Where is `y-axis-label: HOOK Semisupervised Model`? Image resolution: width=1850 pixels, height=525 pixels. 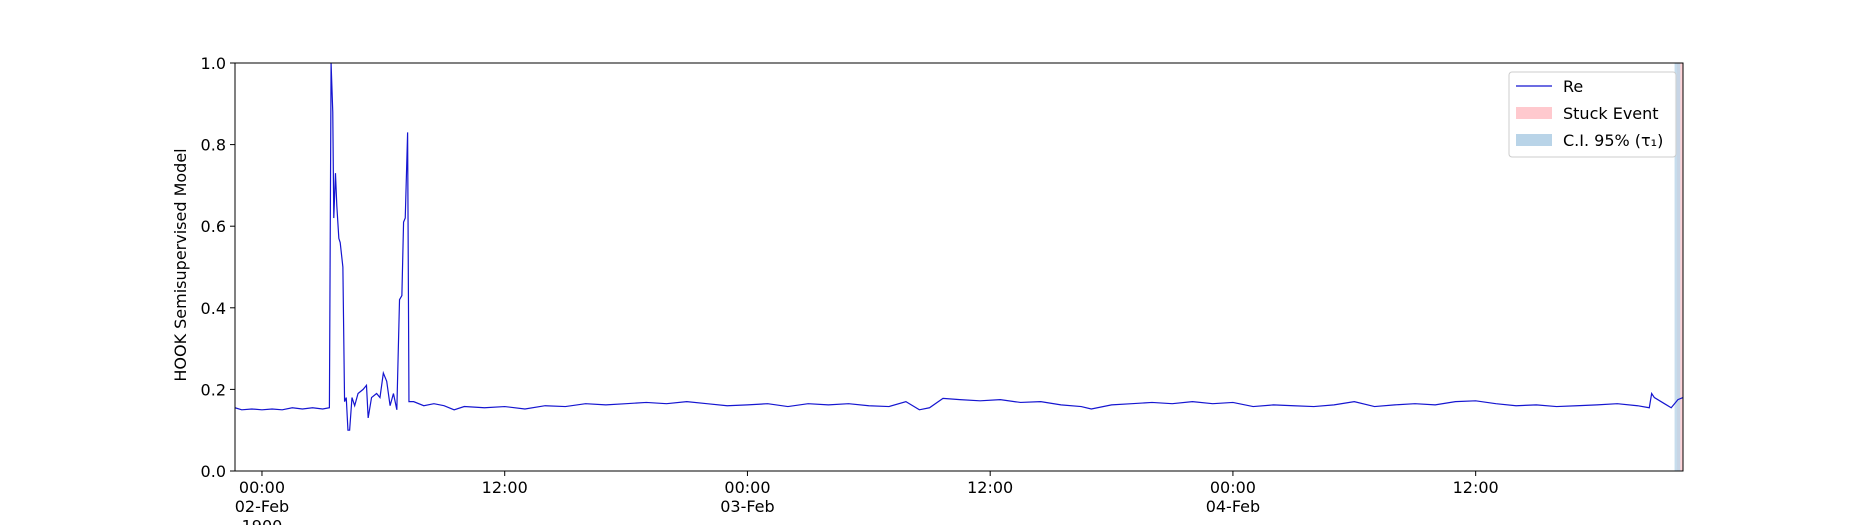
y-axis-label: HOOK Semisupervised Model is located at coordinates (180, 264).